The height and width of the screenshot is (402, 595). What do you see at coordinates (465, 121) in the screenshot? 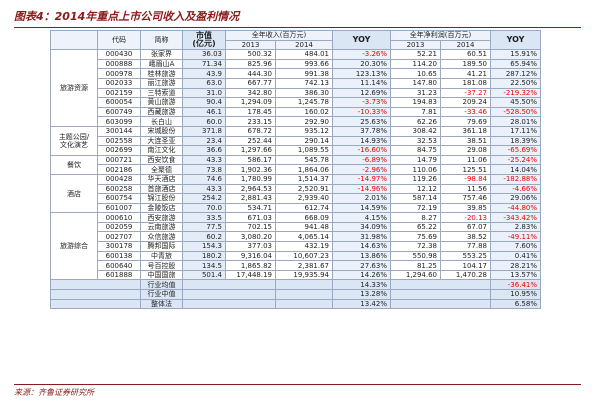
I see `cell: 79.69` at bounding box center [465, 121].